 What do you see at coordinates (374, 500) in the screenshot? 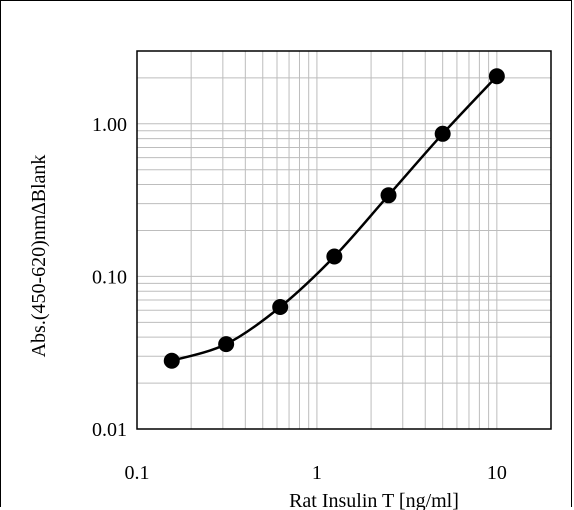
I see `x-axis-title: Rat Insulin T [ng/ml]` at bounding box center [374, 500].